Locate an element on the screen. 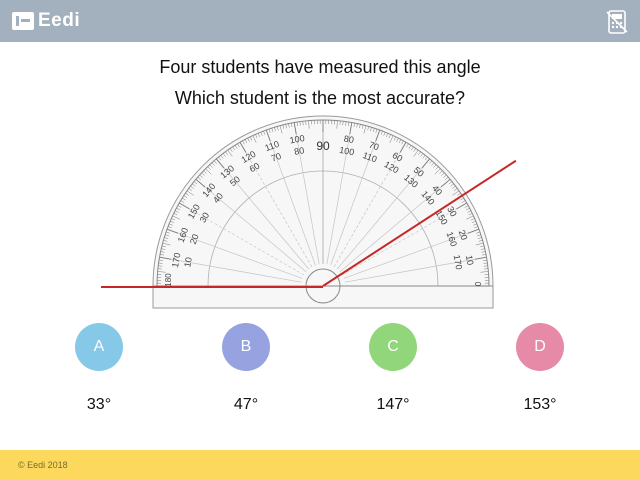 This screenshot has width=640, height=480. protractor-label-0: 0 is located at coordinates (477, 284).